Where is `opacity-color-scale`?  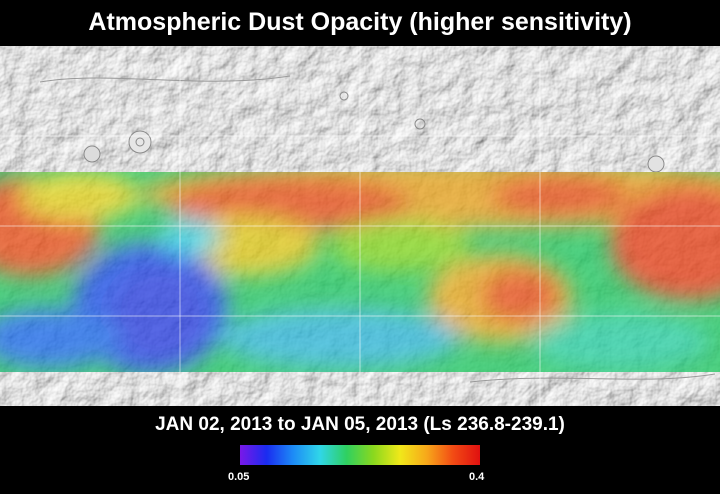 opacity-color-scale is located at coordinates (360, 455).